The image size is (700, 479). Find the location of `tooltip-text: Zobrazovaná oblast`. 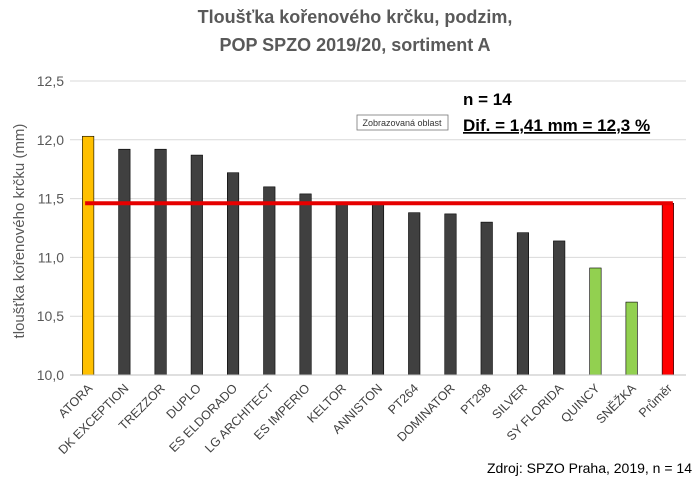

tooltip-text: Zobrazovaná oblast is located at coordinates (402, 123).